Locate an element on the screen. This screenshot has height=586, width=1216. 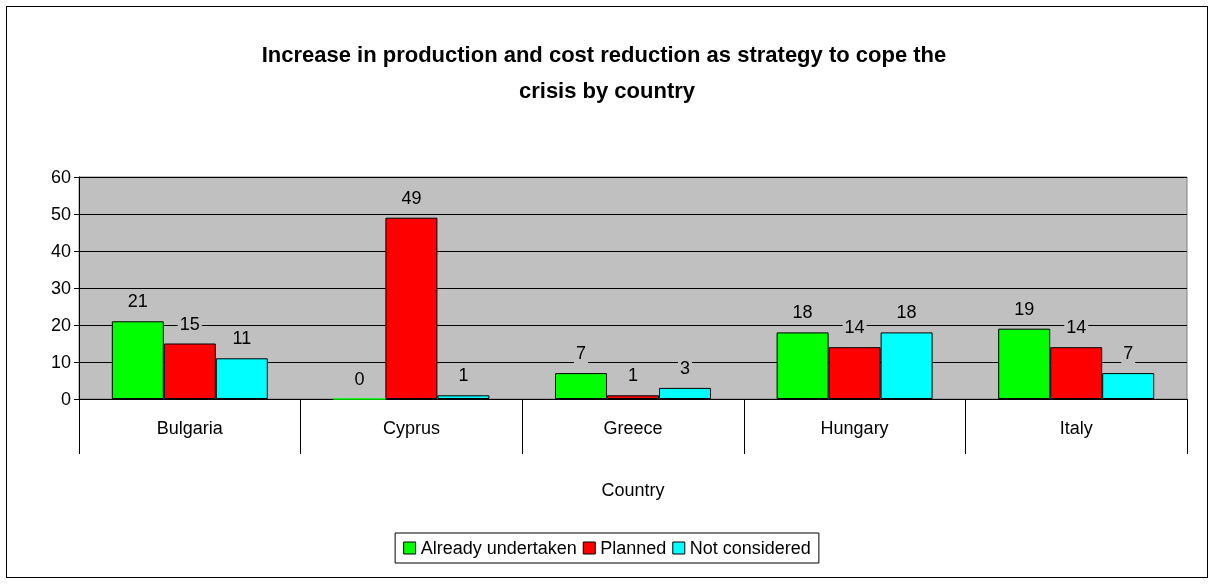
legend-label: Already undertaken is located at coordinates (498, 548).